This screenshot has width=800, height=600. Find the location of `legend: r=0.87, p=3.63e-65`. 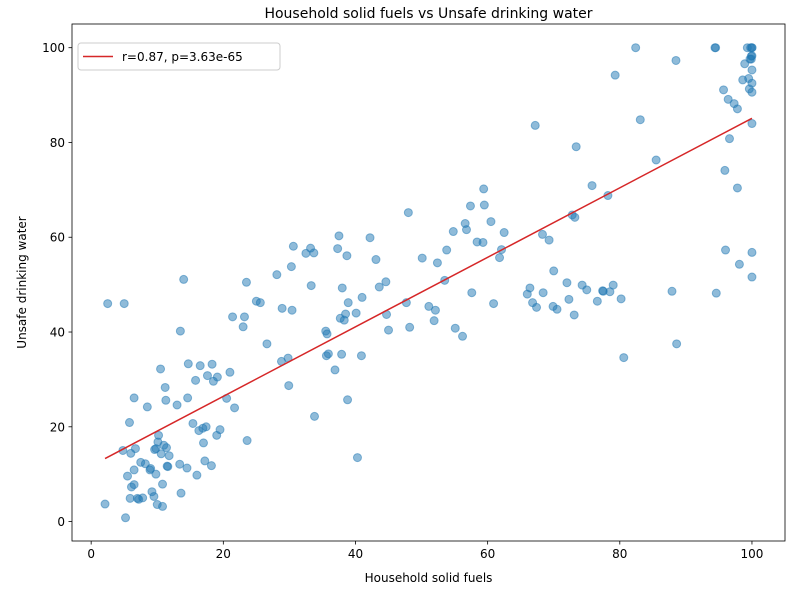

legend: r=0.87, p=3.63e-65 is located at coordinates (179, 56).